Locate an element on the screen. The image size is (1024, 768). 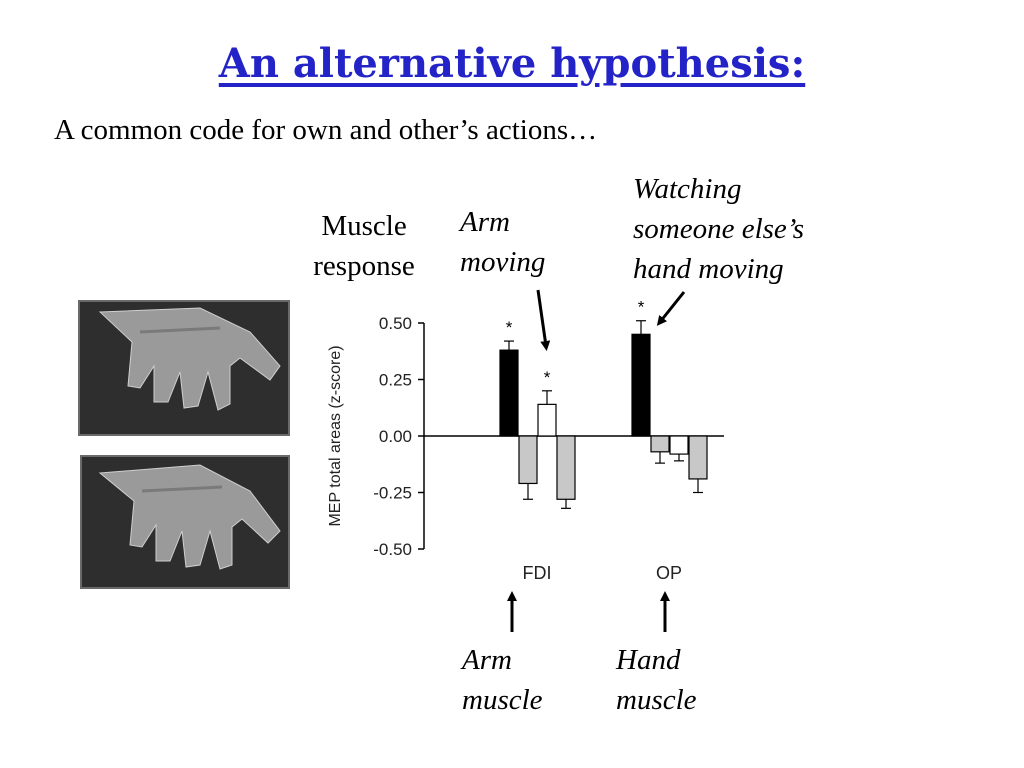
hand-photo-top is located at coordinates (184, 368).